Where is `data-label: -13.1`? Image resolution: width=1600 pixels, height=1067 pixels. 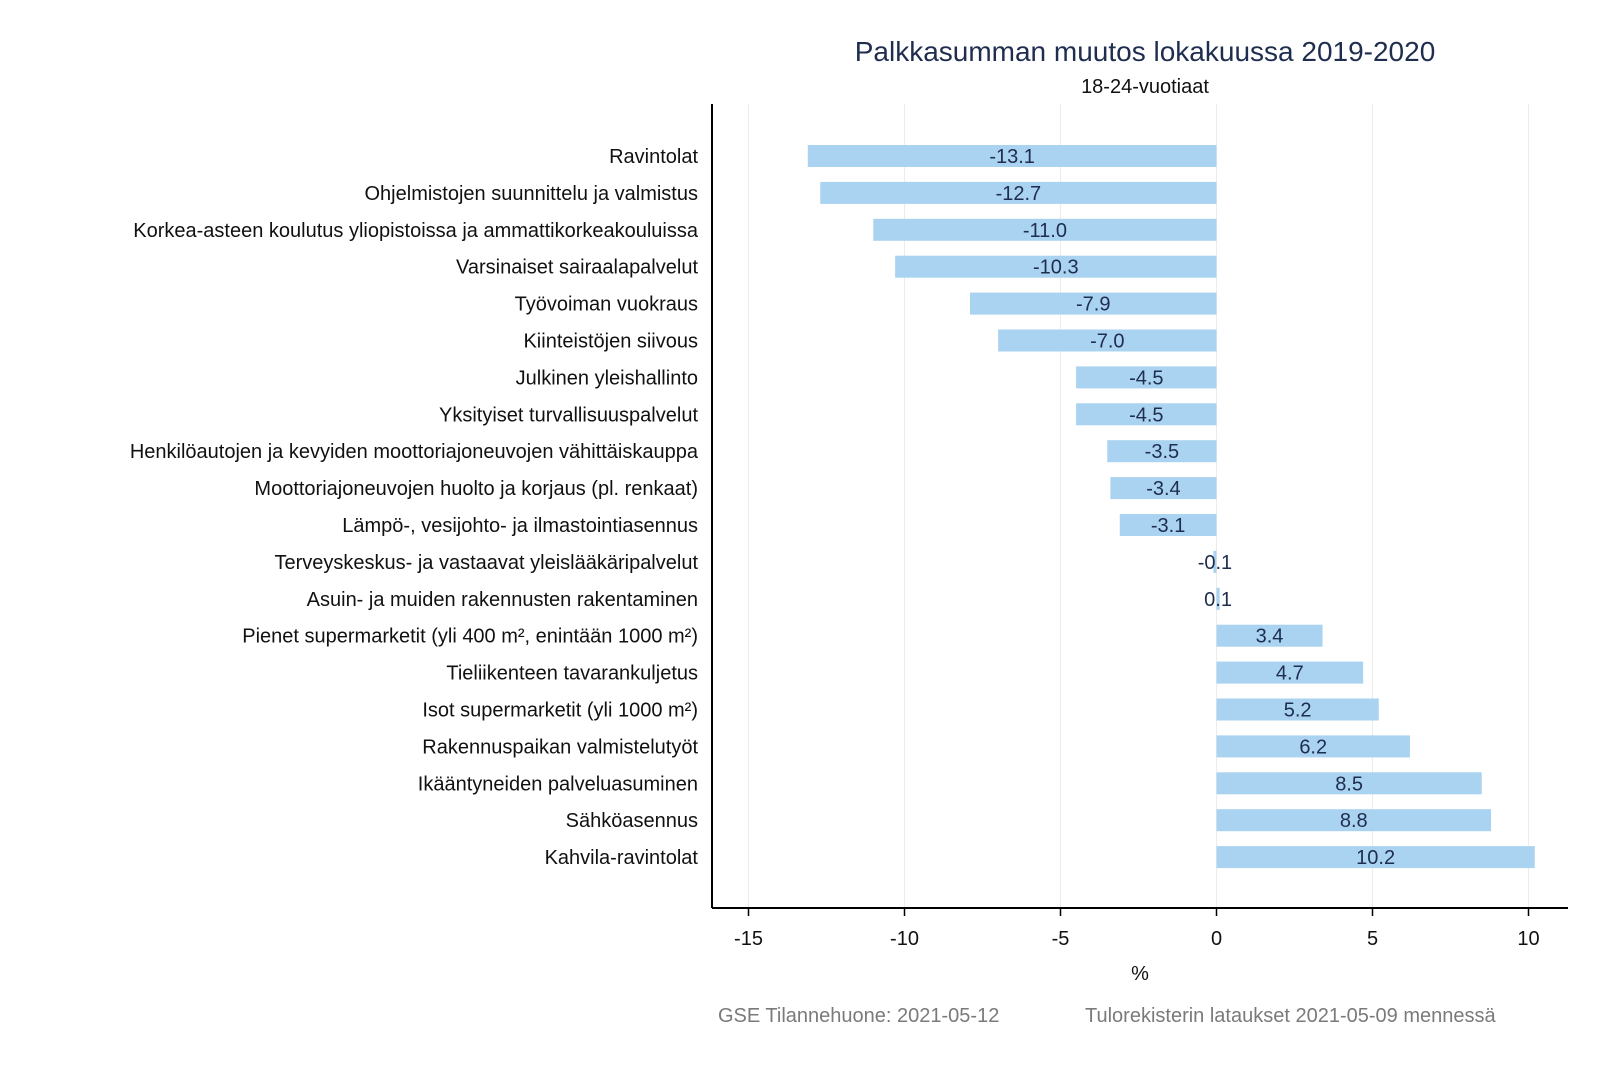
data-label: -13.1 is located at coordinates (1012, 157).